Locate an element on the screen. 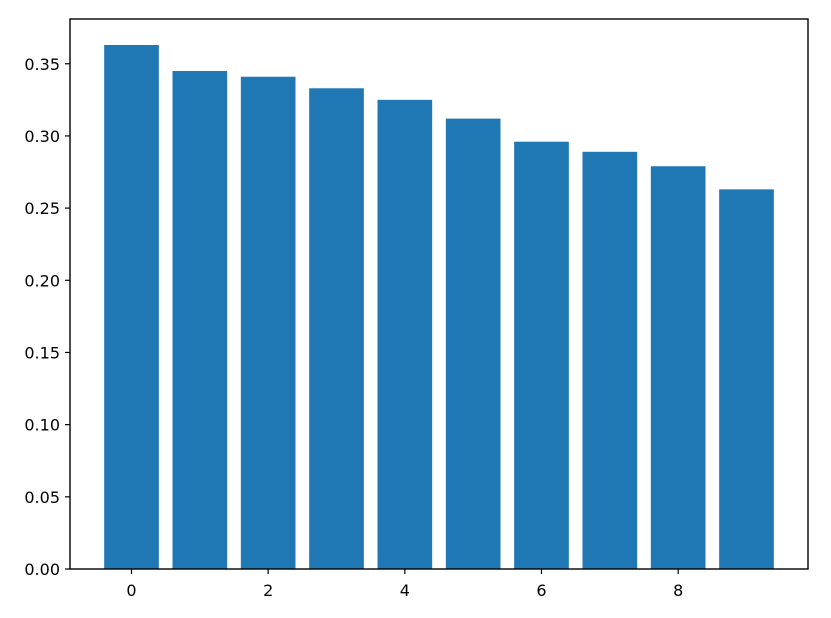  y-tick-label: 0.00 is located at coordinates (42, 569).